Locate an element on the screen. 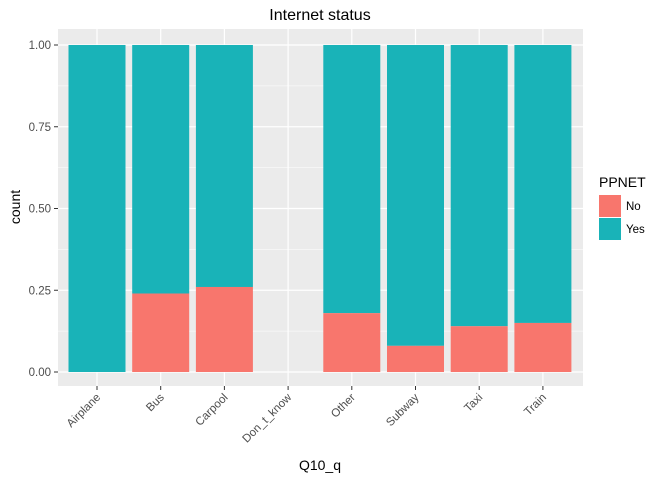  y-tick-label: 0.25 is located at coordinates (40, 291).